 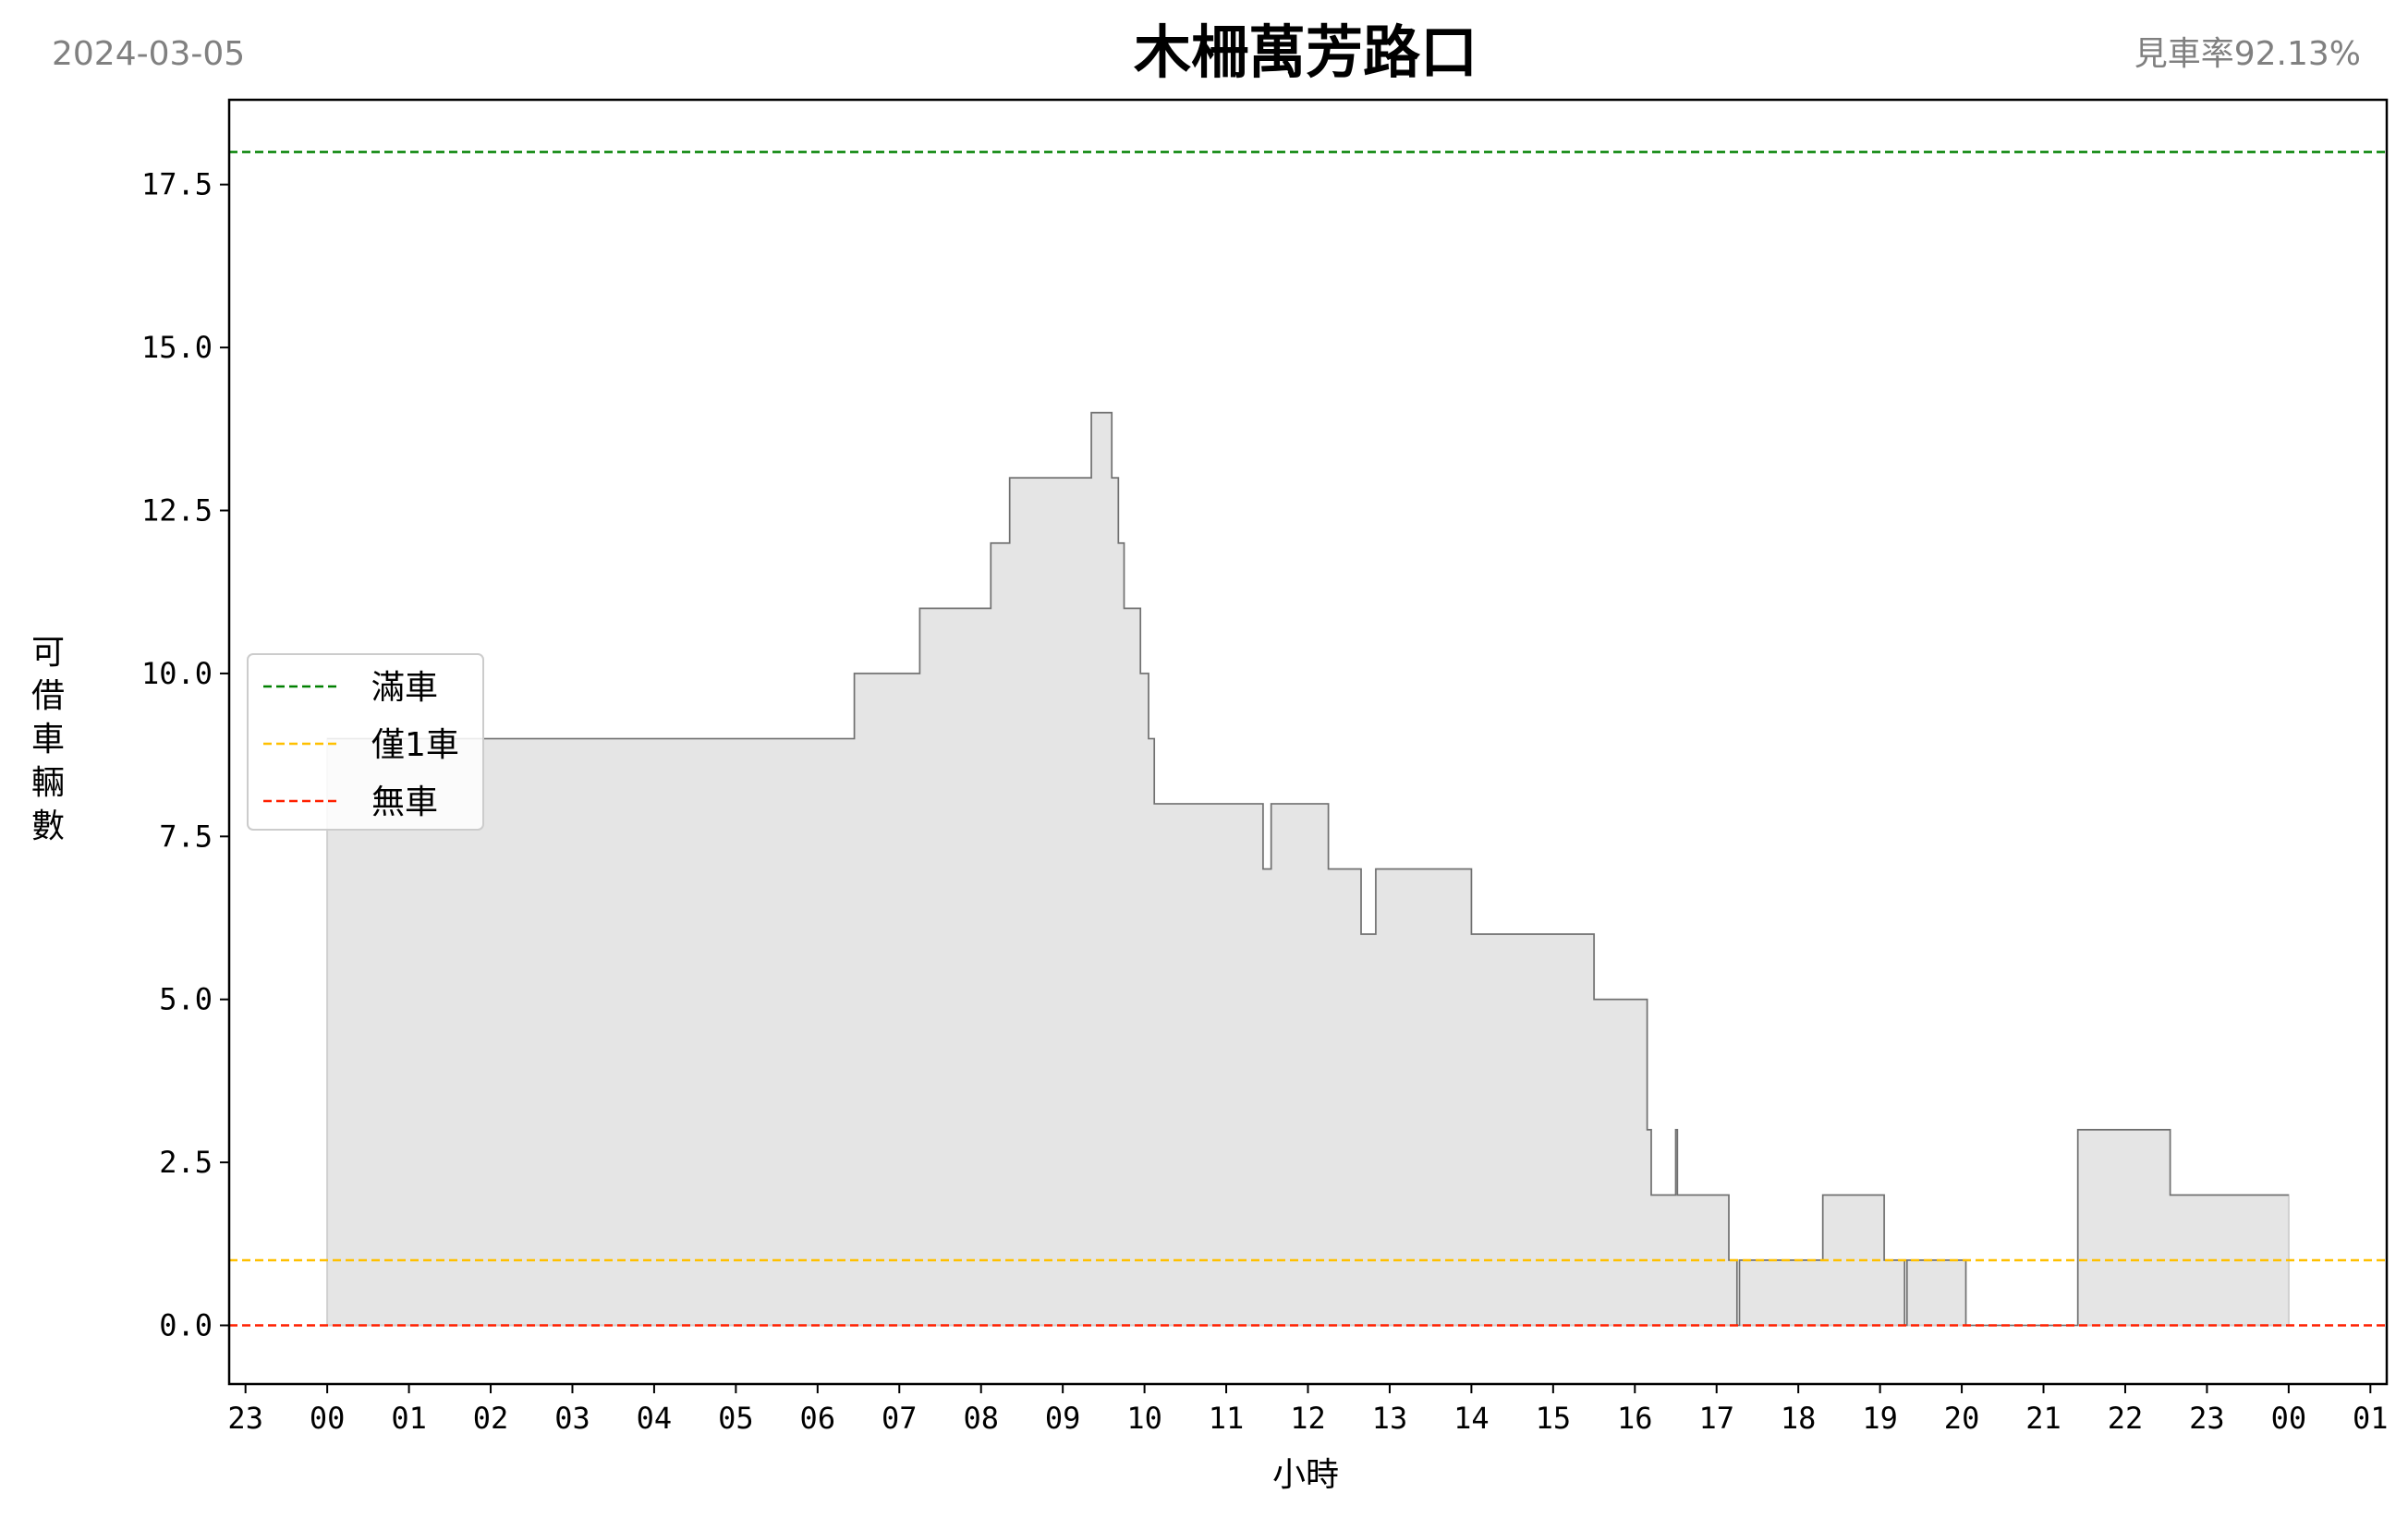 I want to click on legend-label: 僅1車, so click(x=415, y=745).